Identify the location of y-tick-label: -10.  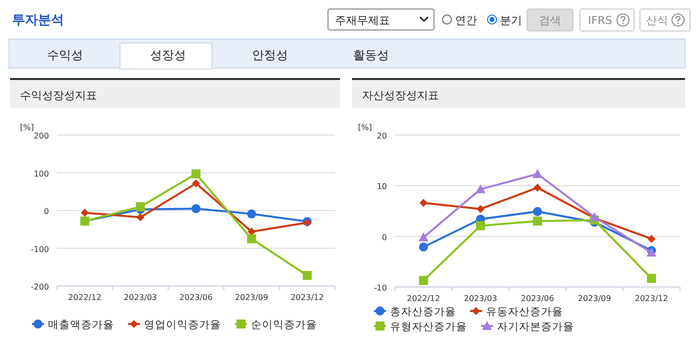
(380, 288).